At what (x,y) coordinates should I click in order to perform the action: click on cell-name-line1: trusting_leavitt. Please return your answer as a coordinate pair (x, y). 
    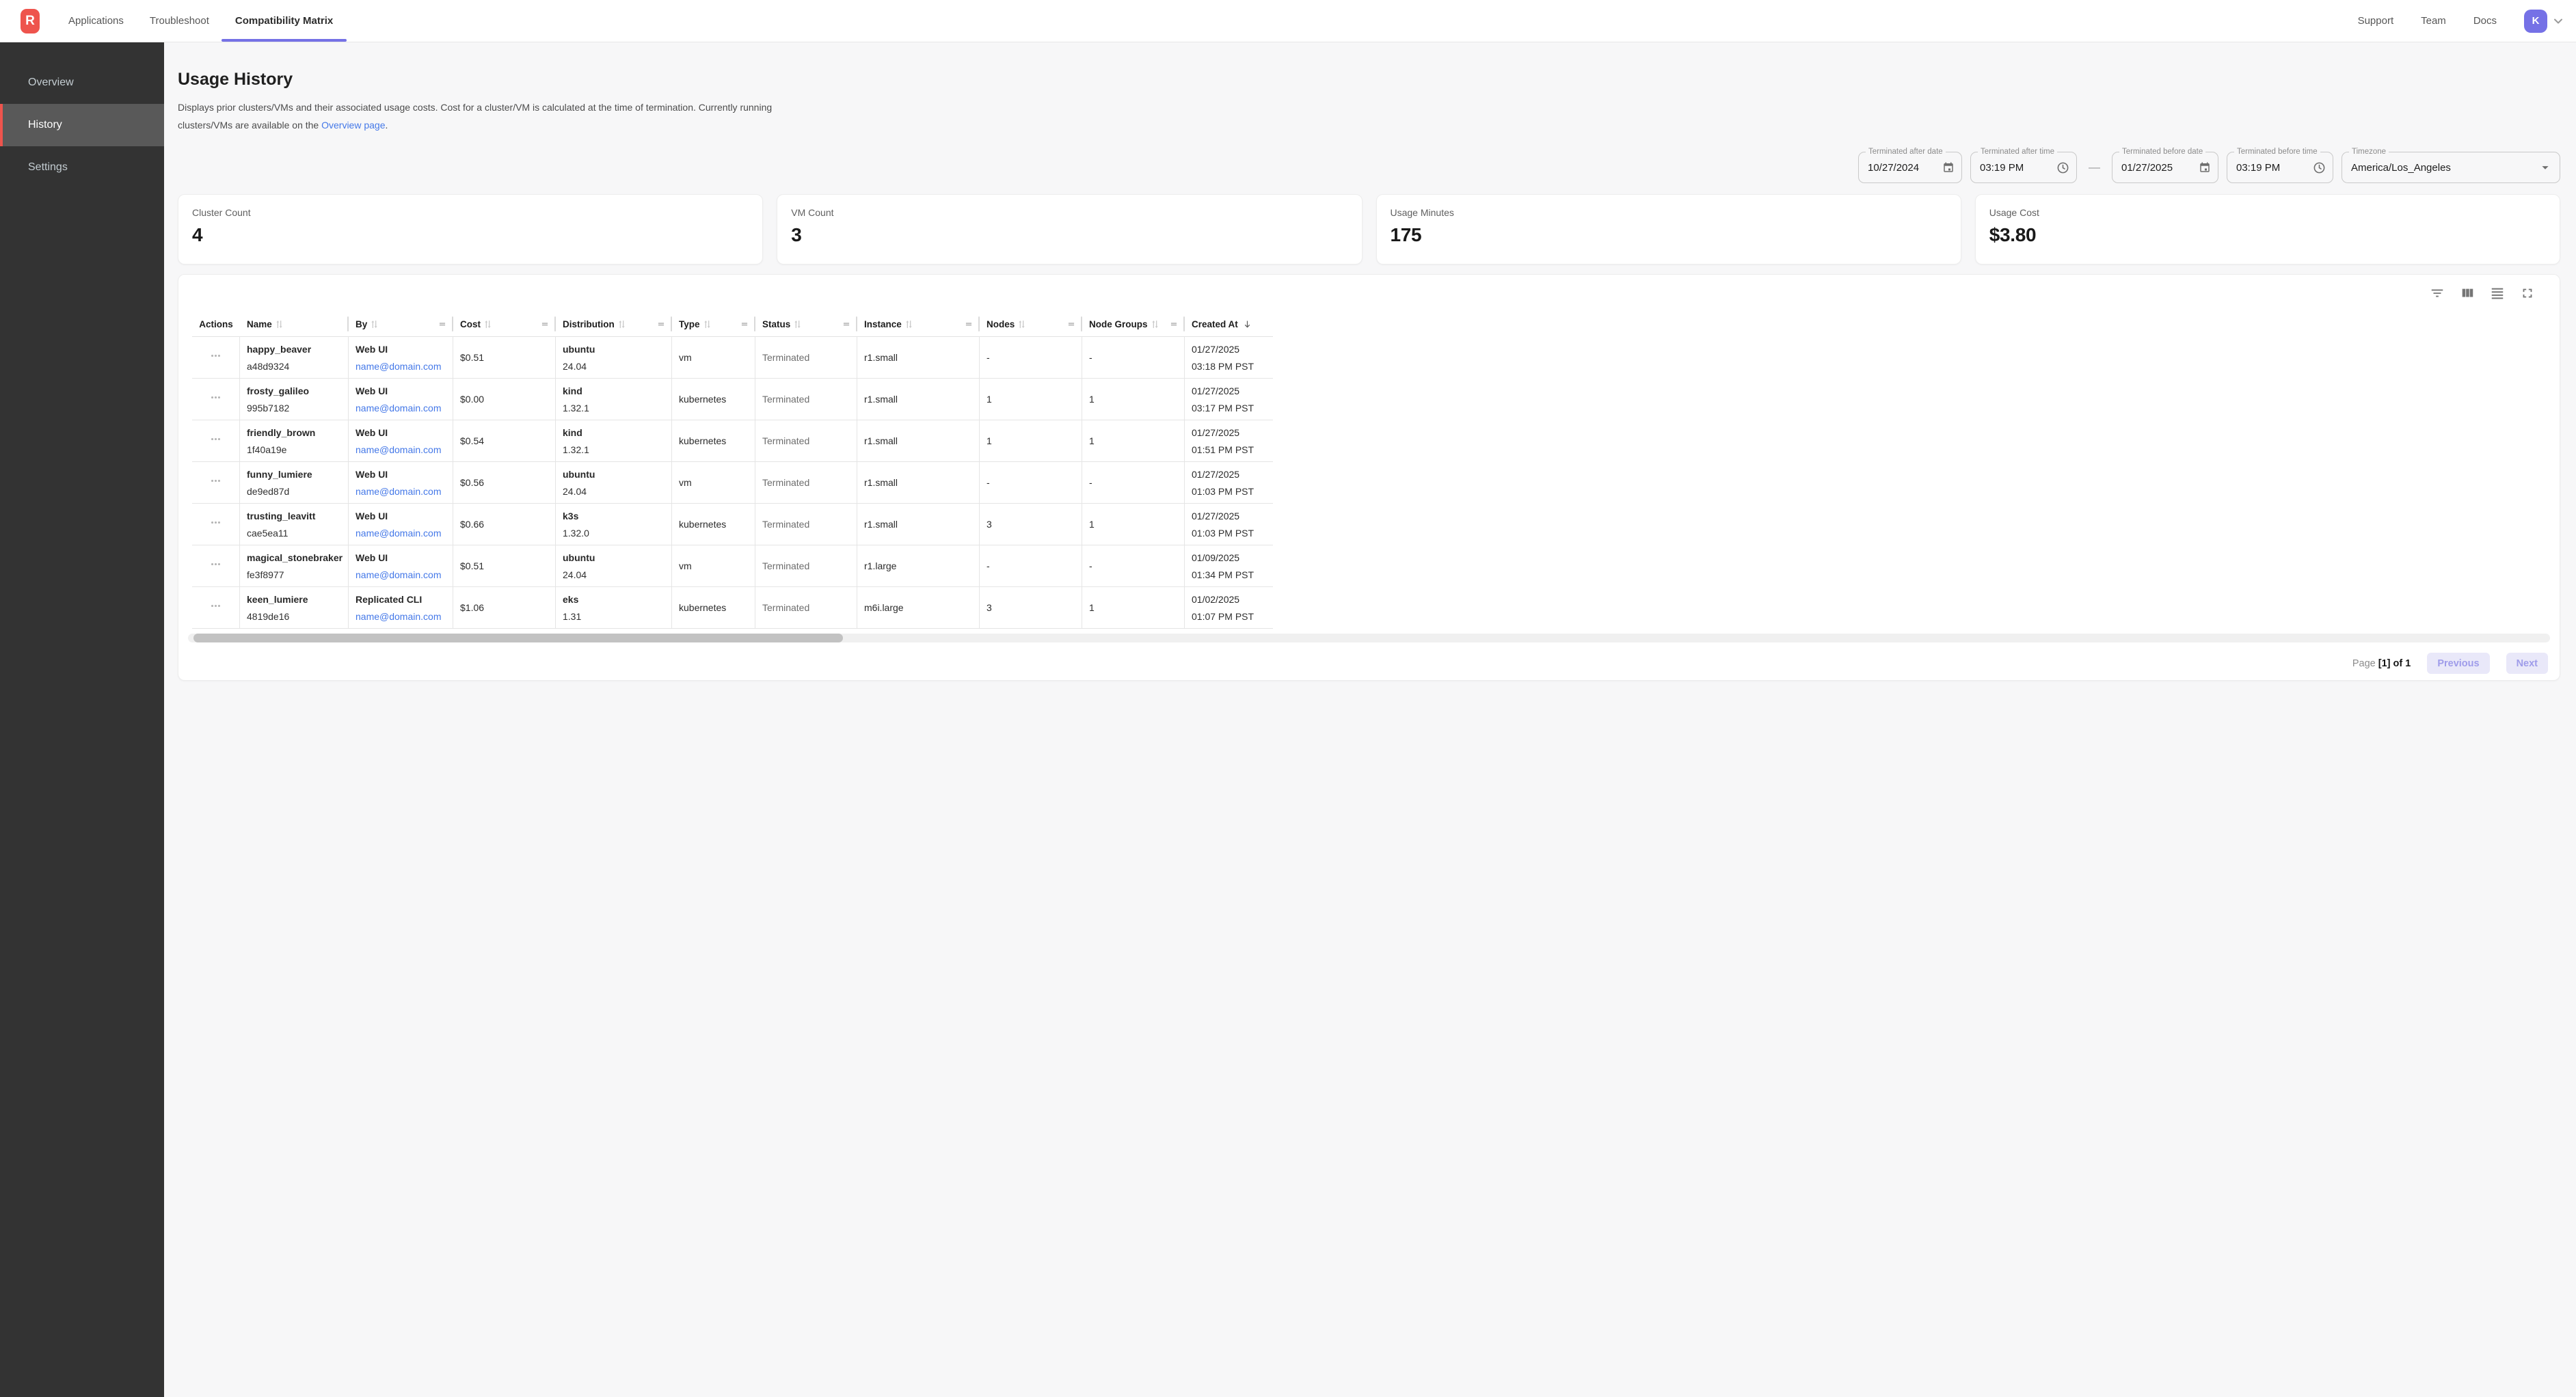
    Looking at the image, I should click on (281, 515).